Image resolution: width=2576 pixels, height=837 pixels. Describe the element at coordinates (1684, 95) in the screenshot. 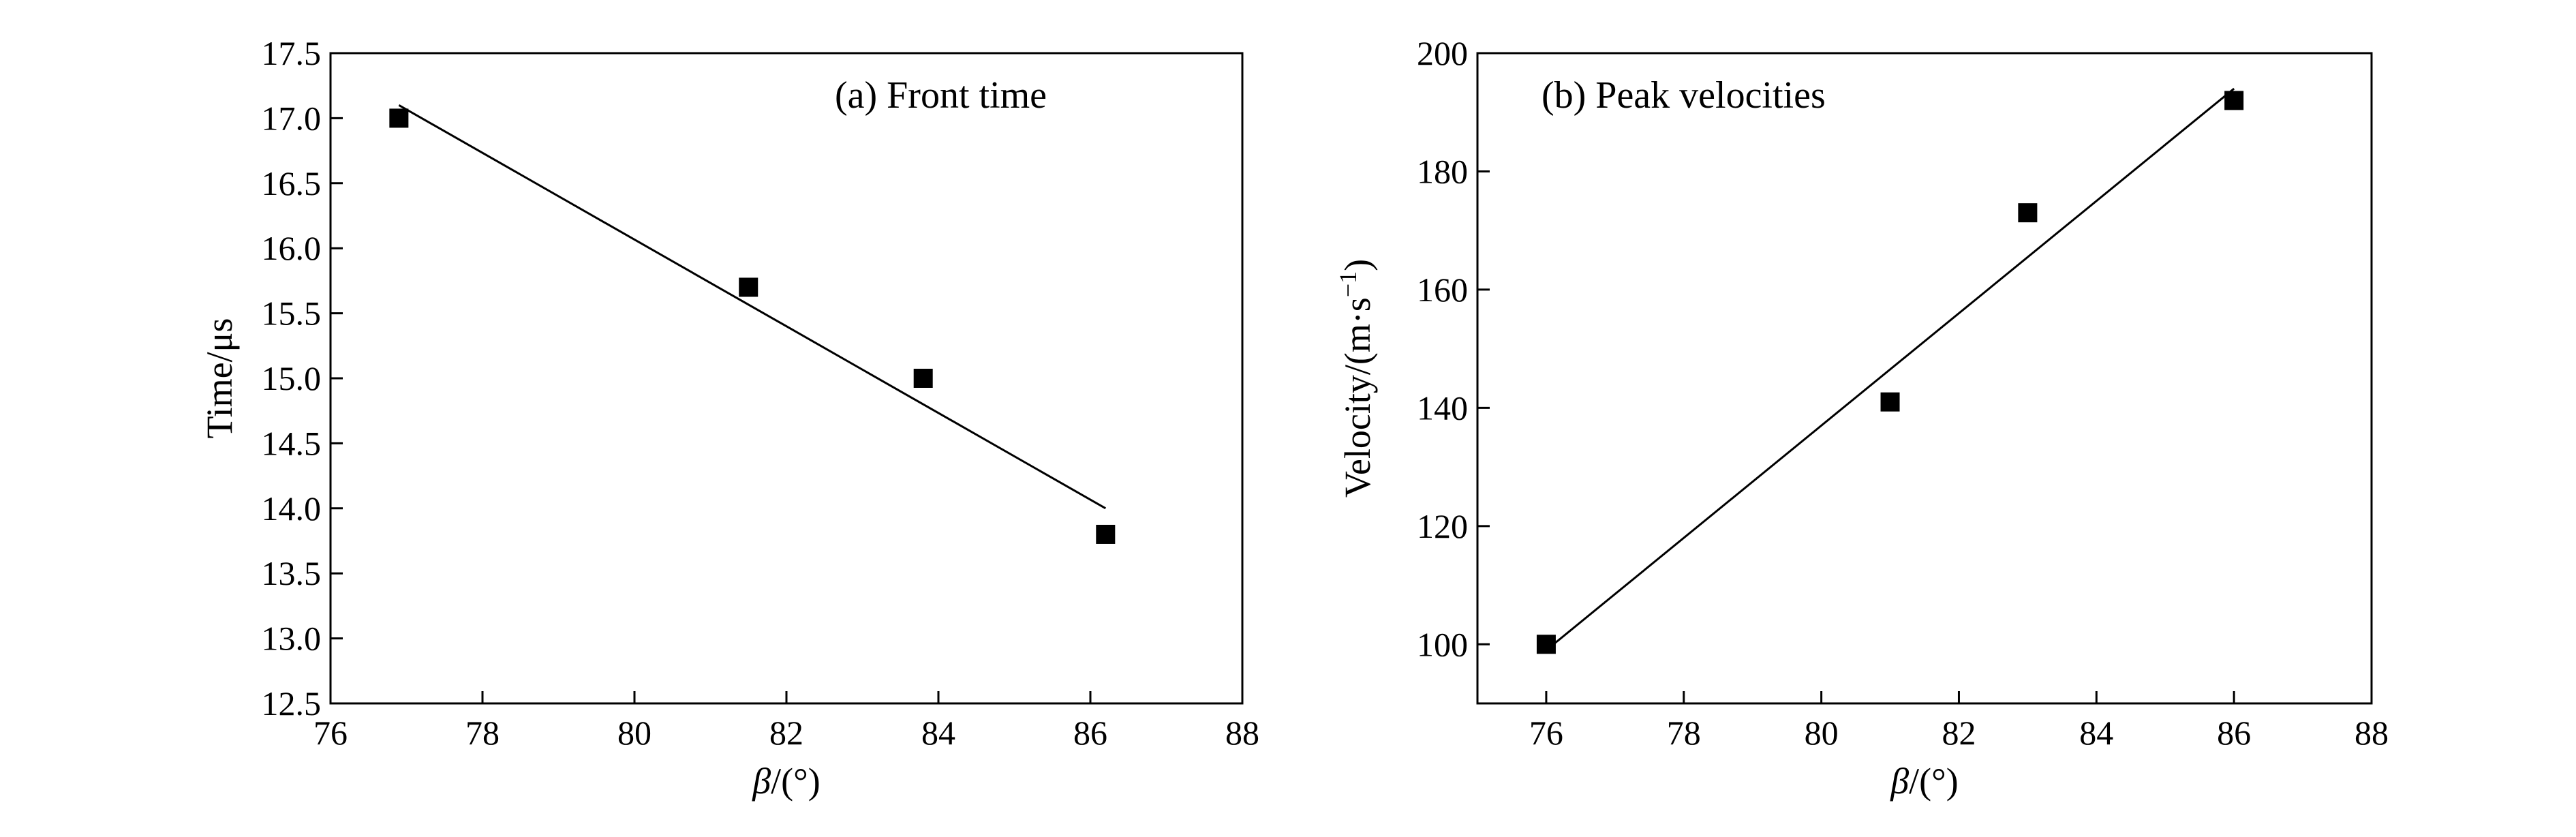

I see `annotation: (b) Peak velocities` at that location.